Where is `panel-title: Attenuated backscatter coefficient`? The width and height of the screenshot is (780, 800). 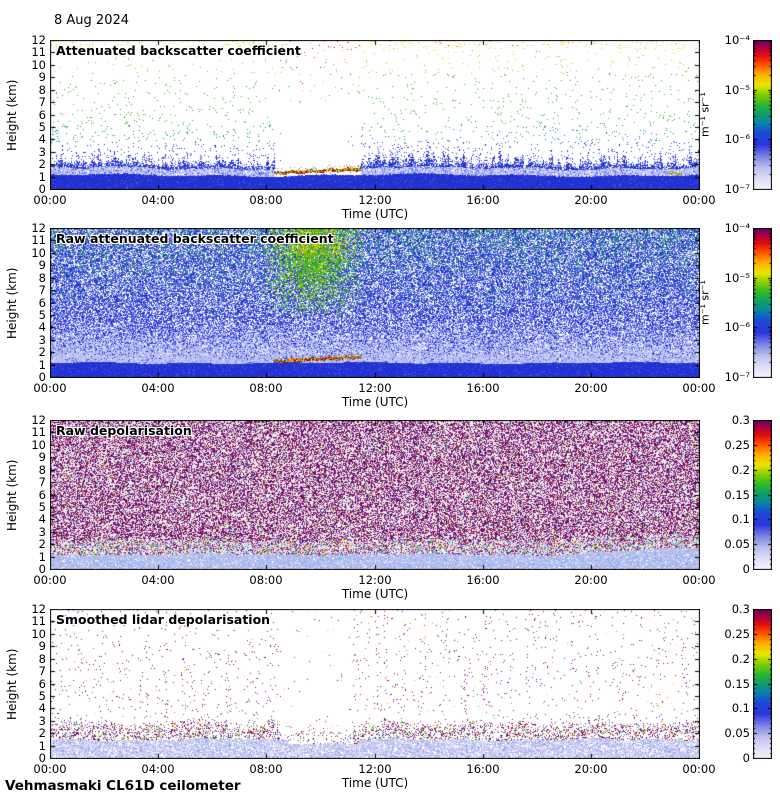 panel-title: Attenuated backscatter coefficient is located at coordinates (178, 50).